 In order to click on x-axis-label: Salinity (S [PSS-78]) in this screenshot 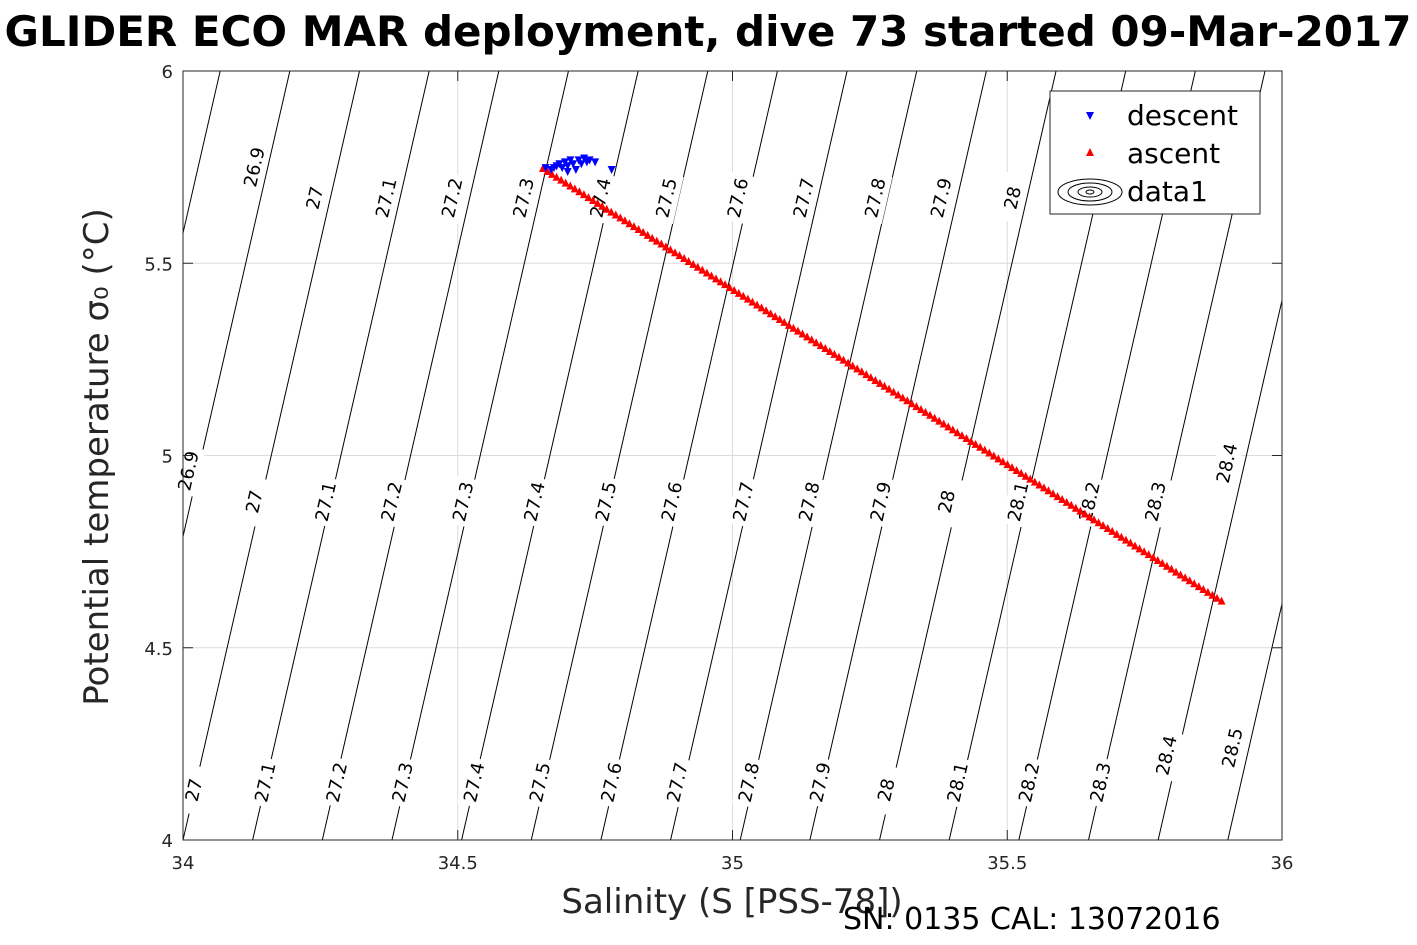, I will do `click(731, 902)`.